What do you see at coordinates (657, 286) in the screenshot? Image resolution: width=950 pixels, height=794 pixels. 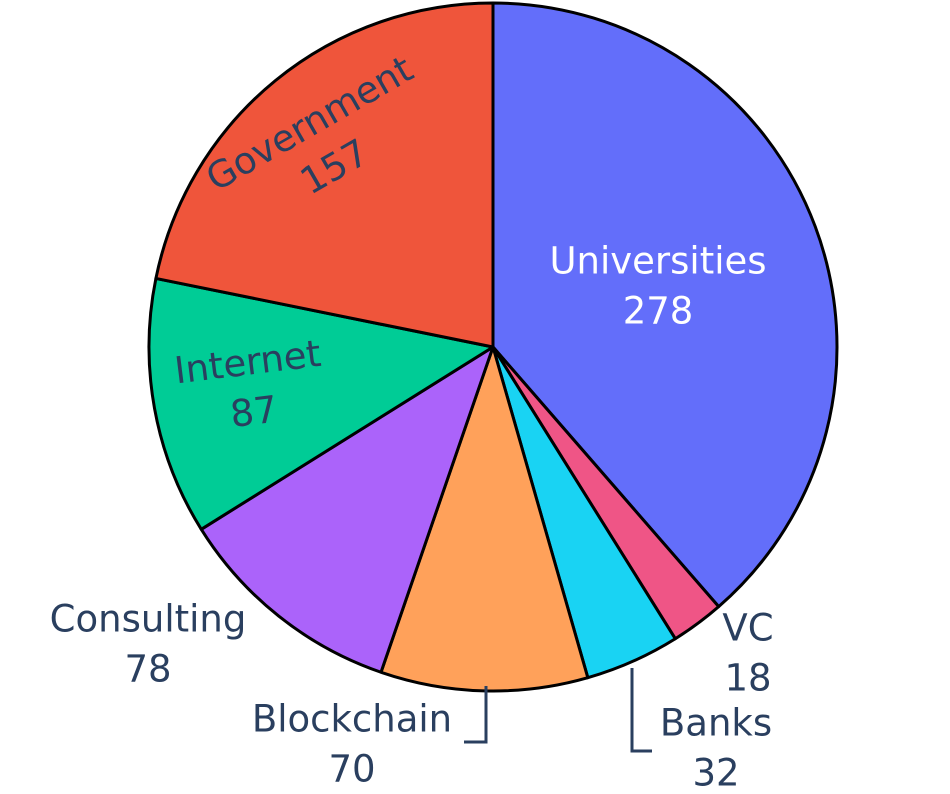 I see `label-universities: Universities 278` at bounding box center [657, 286].